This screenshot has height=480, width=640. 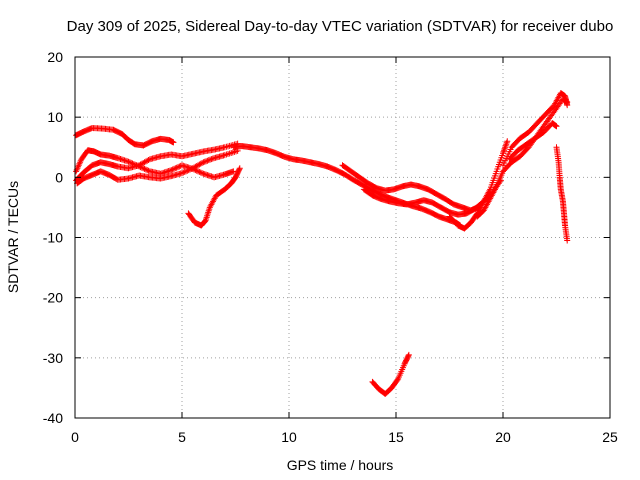 I want to click on y-tick-label: 0, so click(x=59, y=177).